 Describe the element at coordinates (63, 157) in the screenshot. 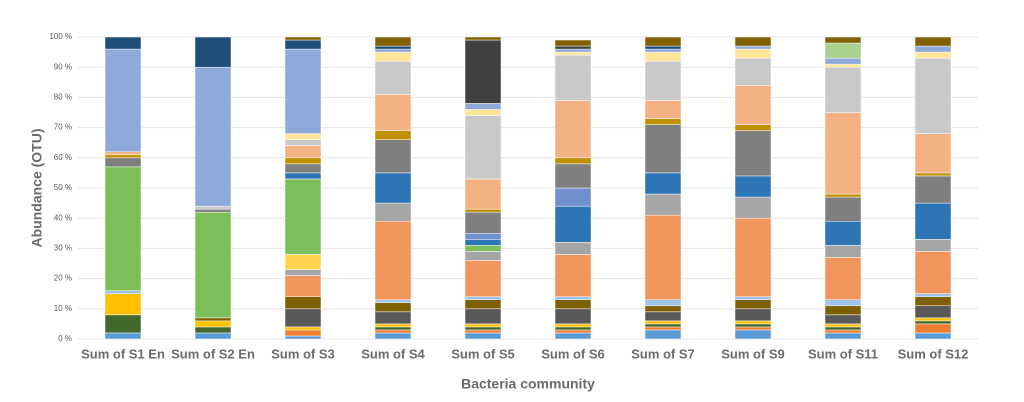

I see `y-tick-label: 60 %` at that location.